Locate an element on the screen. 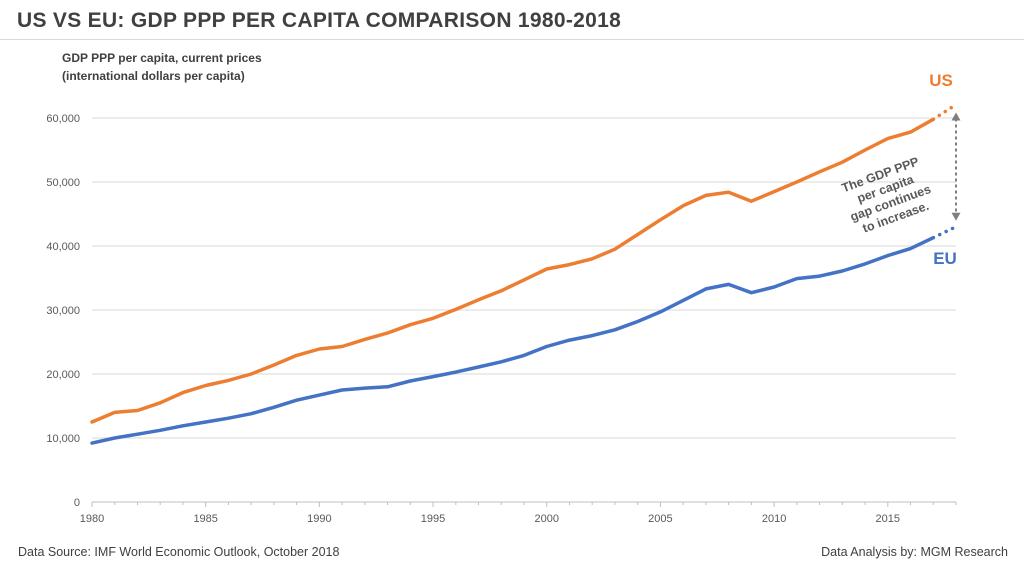 This screenshot has height=572, width=1024. gap-arrow-head-bottom is located at coordinates (956, 216).